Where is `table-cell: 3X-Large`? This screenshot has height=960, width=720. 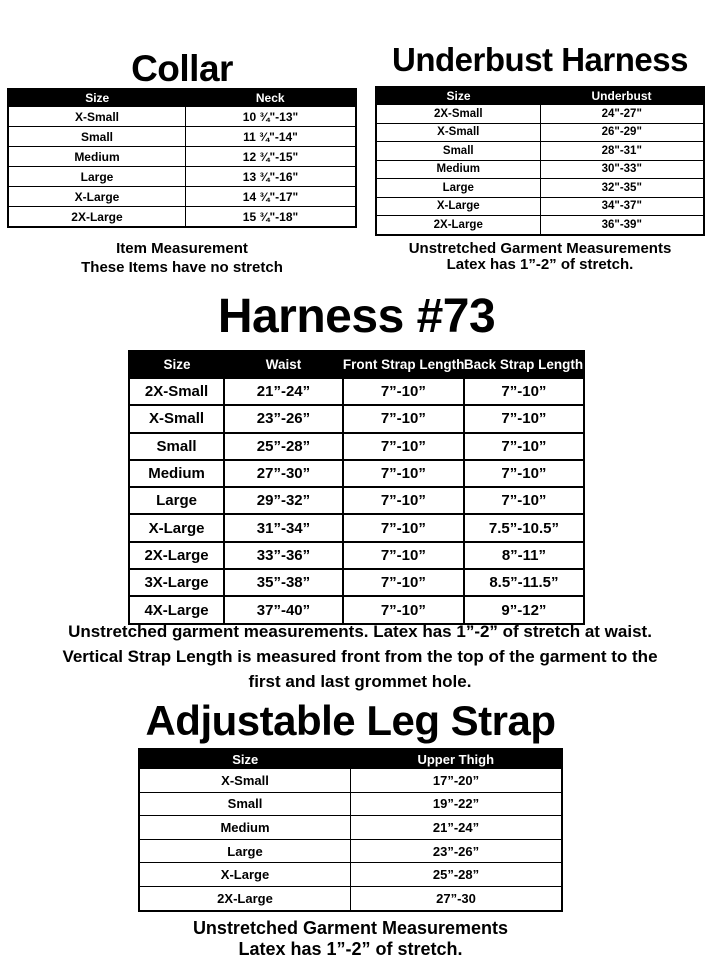 table-cell: 3X-Large is located at coordinates (176, 583).